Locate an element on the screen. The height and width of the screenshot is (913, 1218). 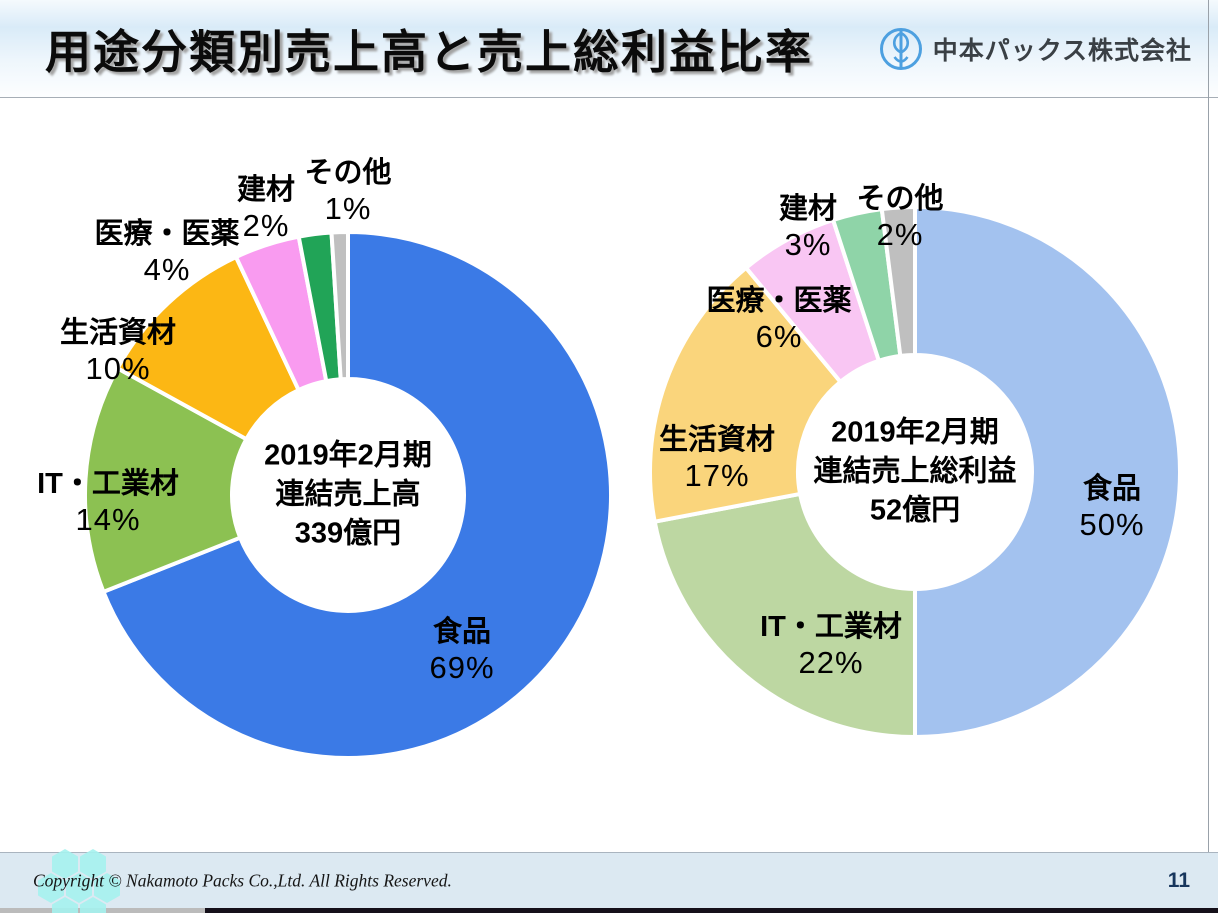
segment-label: IT・工業材 14% is located at coordinates (108, 503).